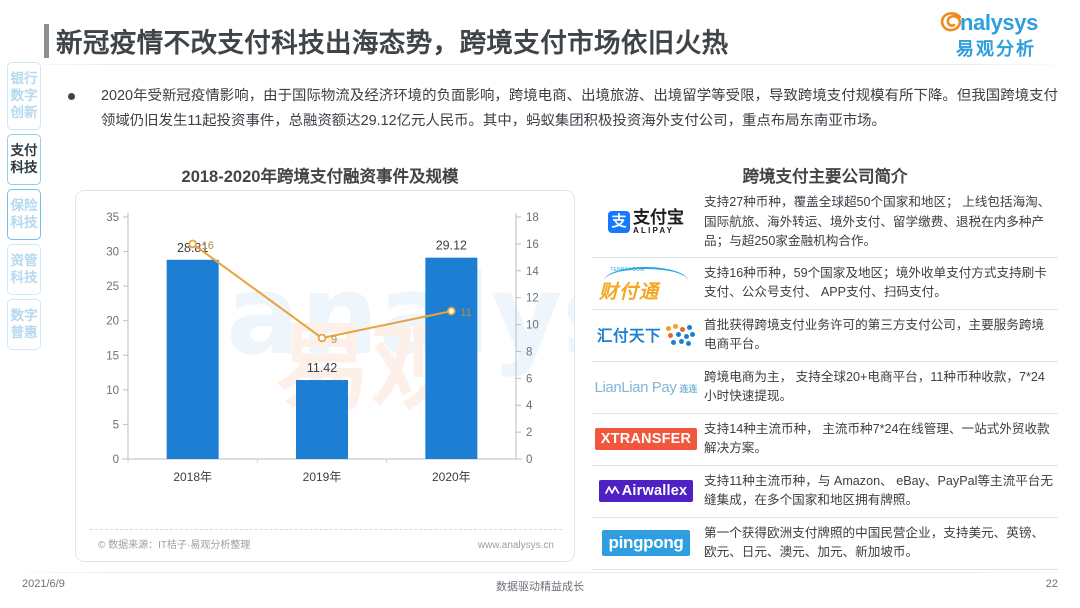  Describe the element at coordinates (529, 379) in the screenshot. I see `svg-text: 6` at that location.